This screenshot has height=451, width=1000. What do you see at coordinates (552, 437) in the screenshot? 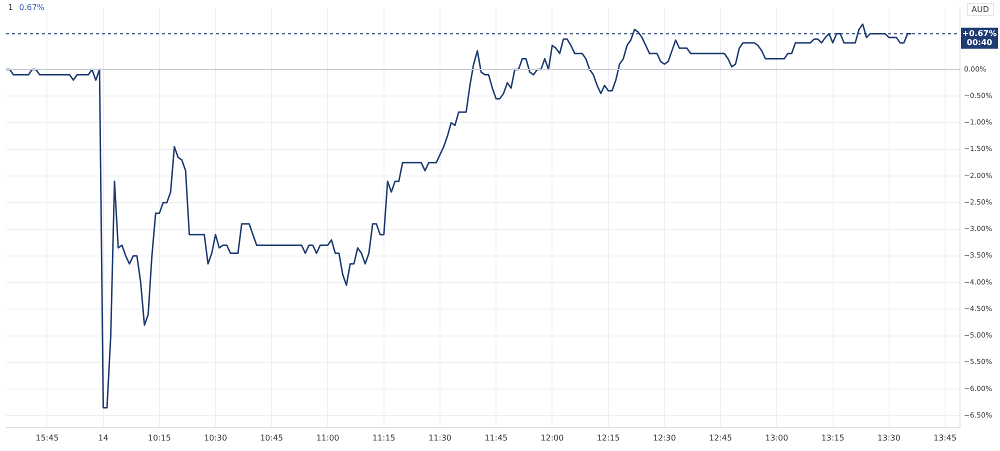
I see `x-tick-label: 12:00` at bounding box center [552, 437].